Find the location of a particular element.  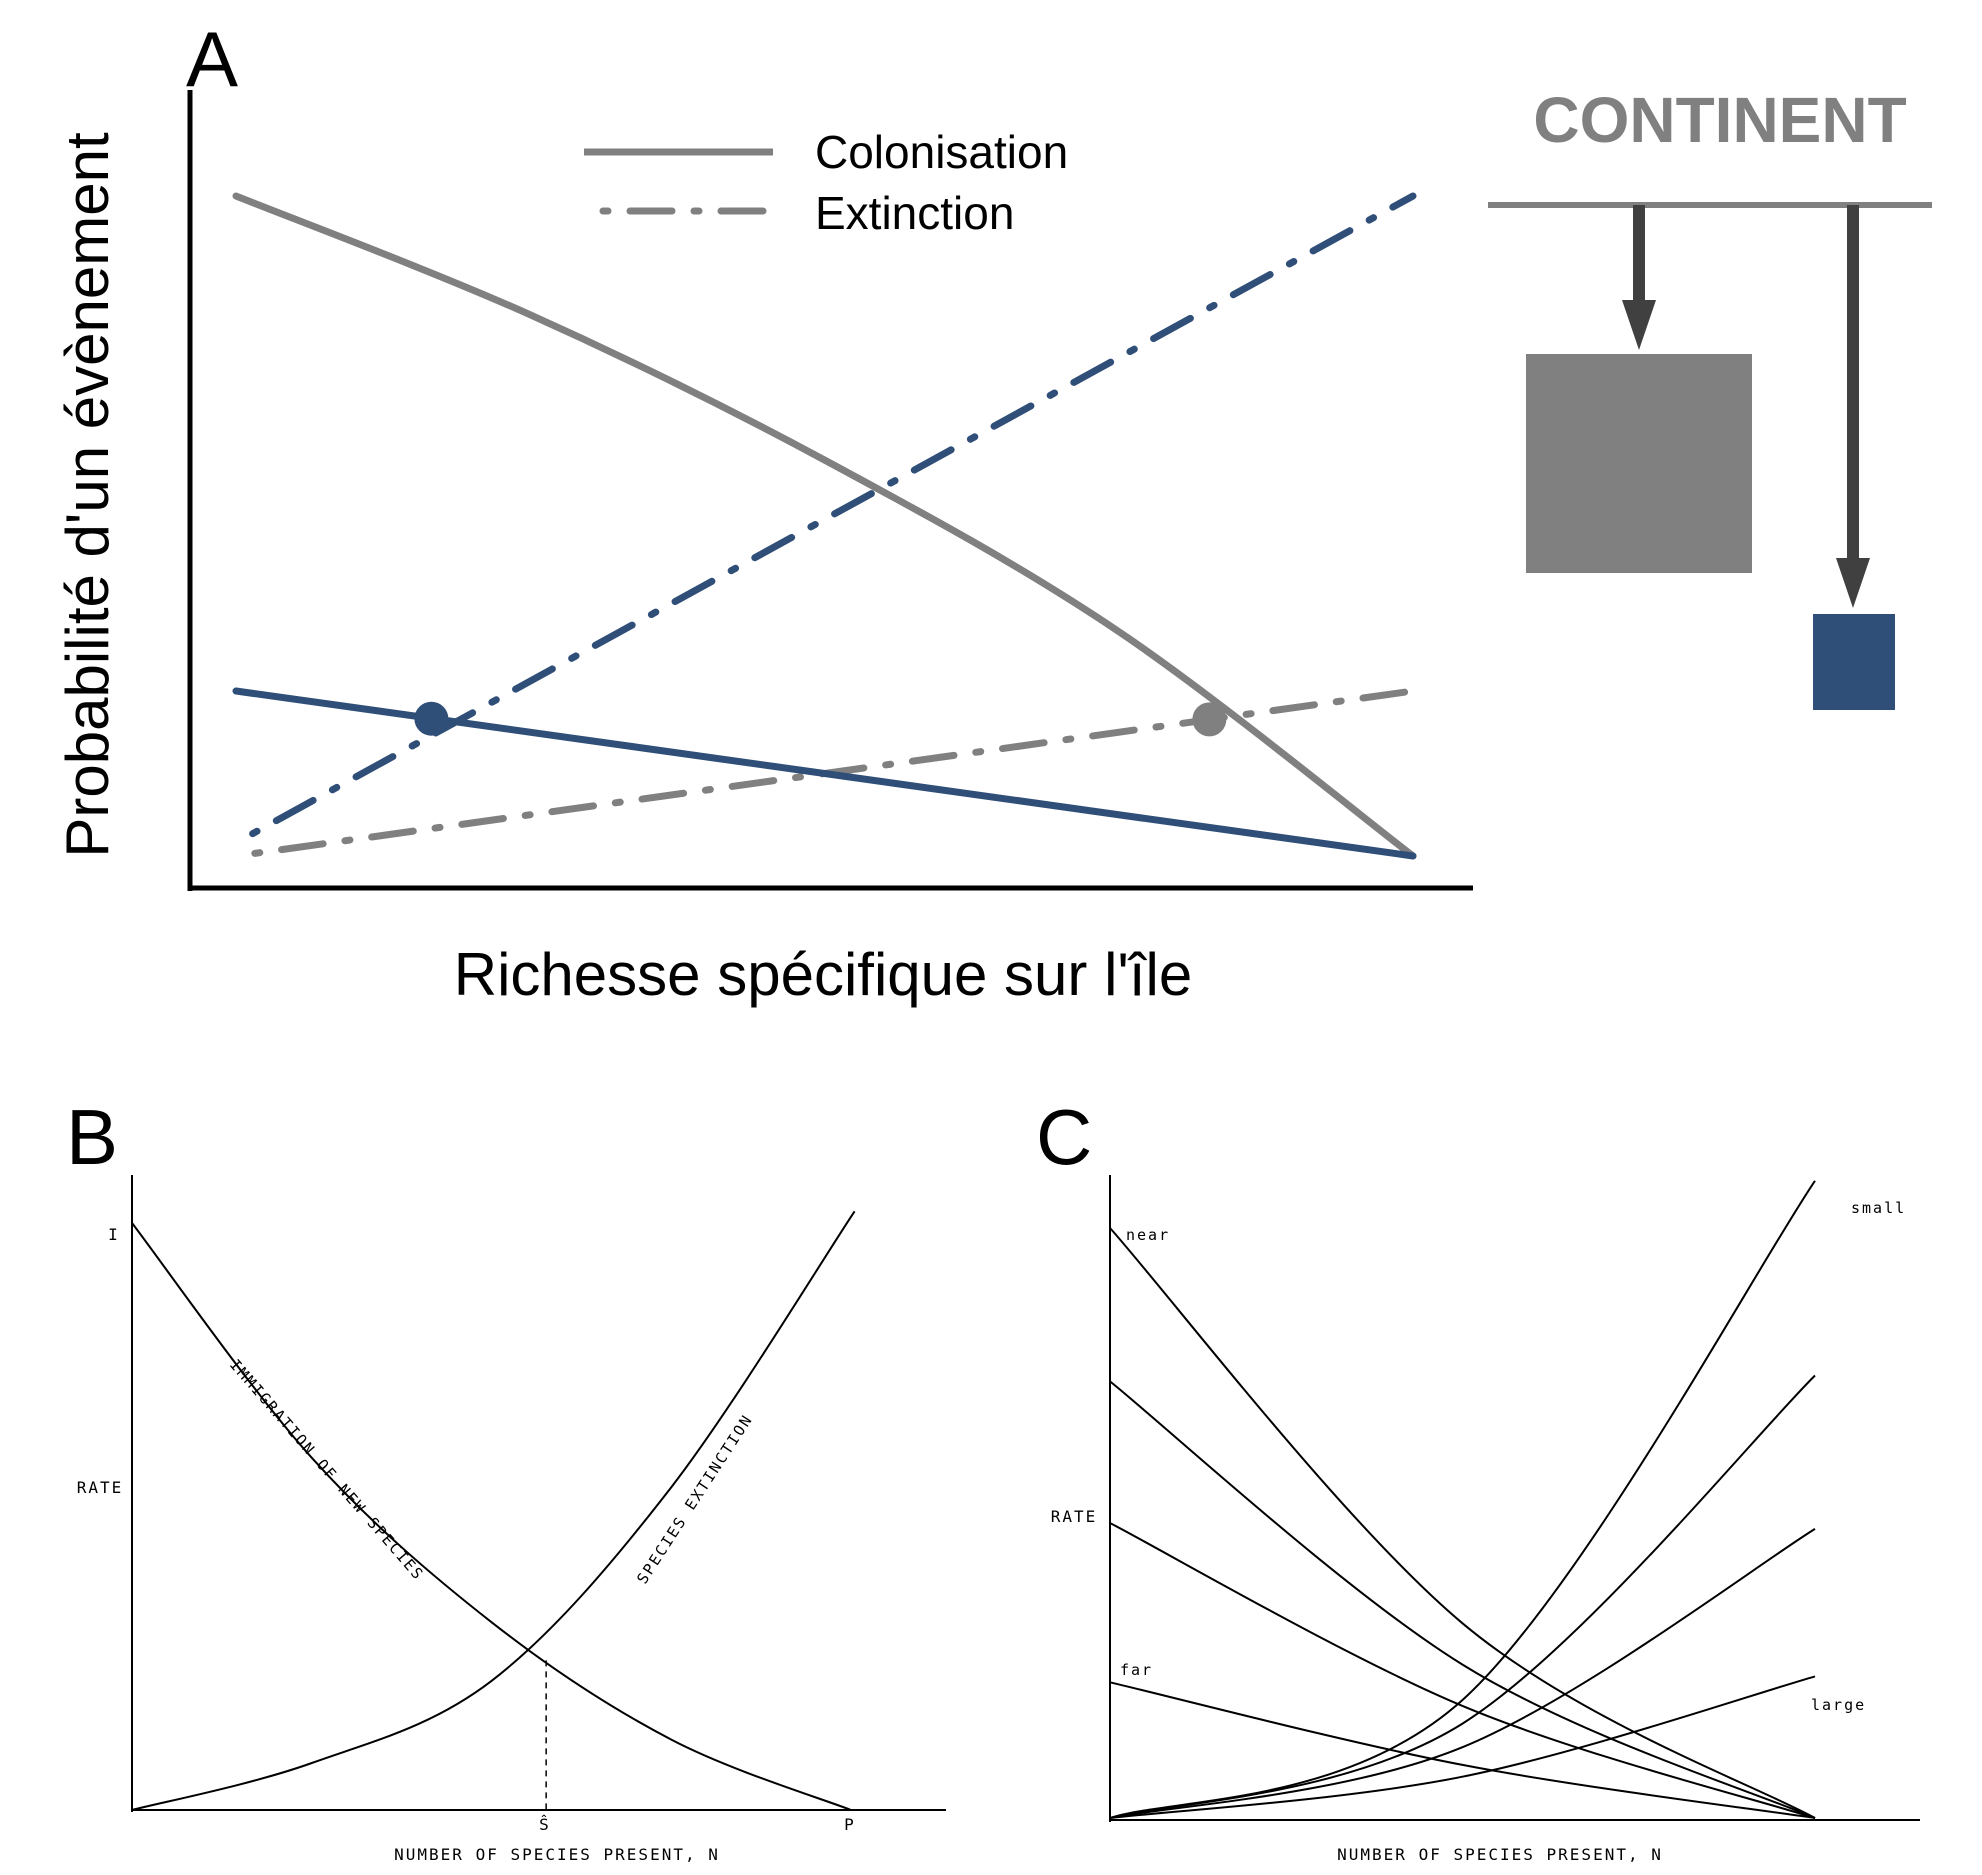

panel-c-x-label: NUMBER OF SPECIES PRESENT, N is located at coordinates (1500, 1854).